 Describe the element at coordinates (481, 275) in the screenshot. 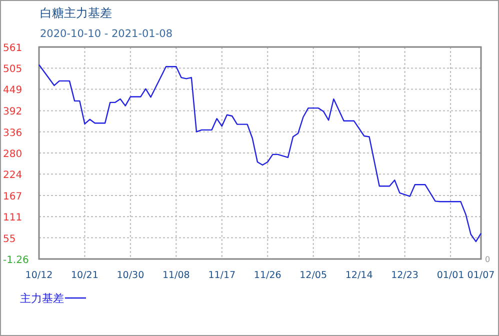

I see `x-tick-label: 01/07` at that location.